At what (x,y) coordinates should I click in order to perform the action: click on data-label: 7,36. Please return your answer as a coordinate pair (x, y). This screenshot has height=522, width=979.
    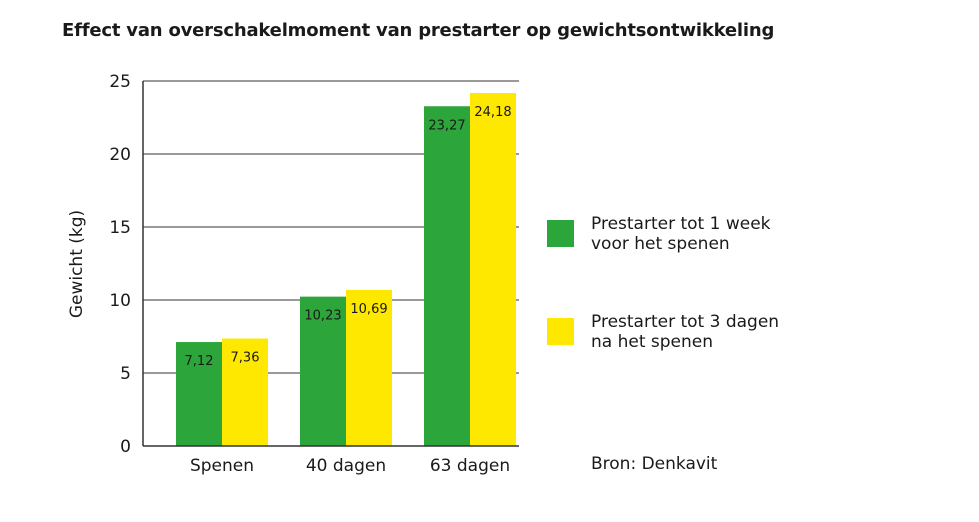
    Looking at the image, I should click on (245, 358).